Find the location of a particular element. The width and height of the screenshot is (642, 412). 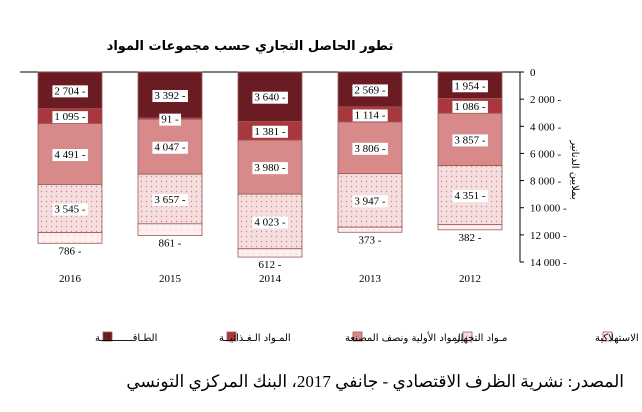

legend-label-raw: المواد الأولية ونصف المصنعة is located at coordinates (404, 337).